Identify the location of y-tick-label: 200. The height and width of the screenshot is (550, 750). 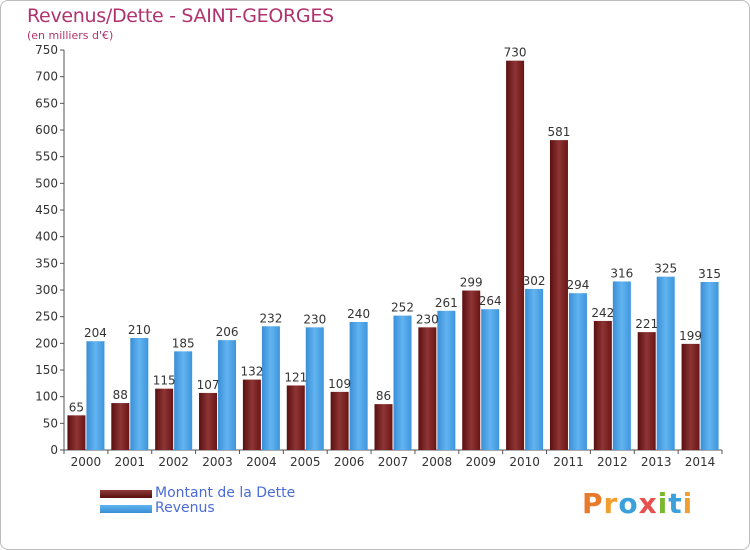
(46, 343).